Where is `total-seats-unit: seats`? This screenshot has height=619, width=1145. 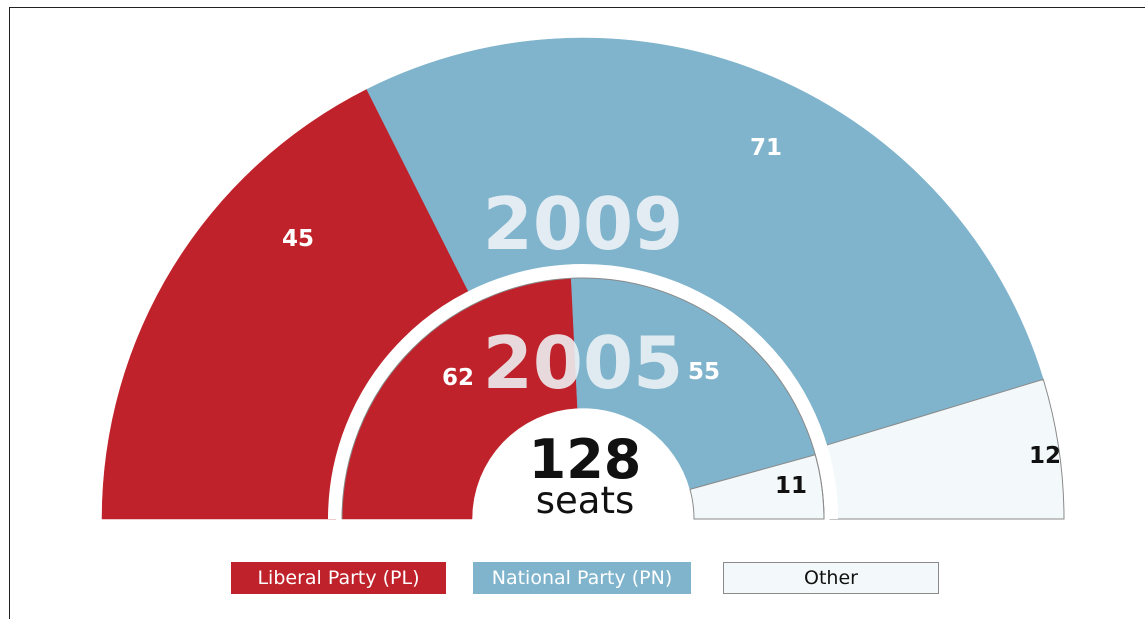 total-seats-unit: seats is located at coordinates (585, 500).